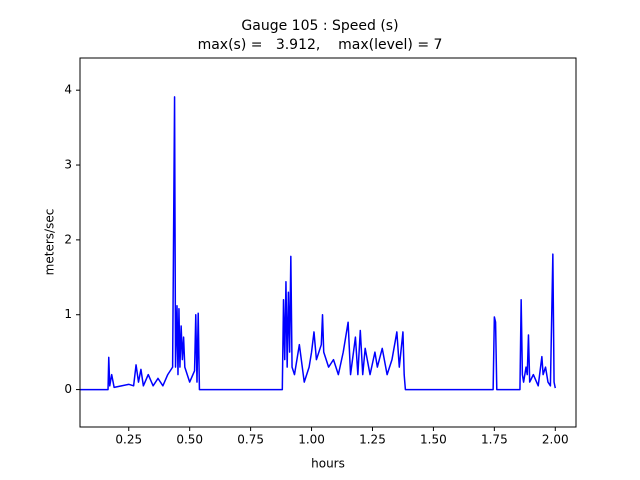 This screenshot has width=640, height=480. What do you see at coordinates (189, 440) in the screenshot?
I see `x-tick-label: 0.50` at bounding box center [189, 440].